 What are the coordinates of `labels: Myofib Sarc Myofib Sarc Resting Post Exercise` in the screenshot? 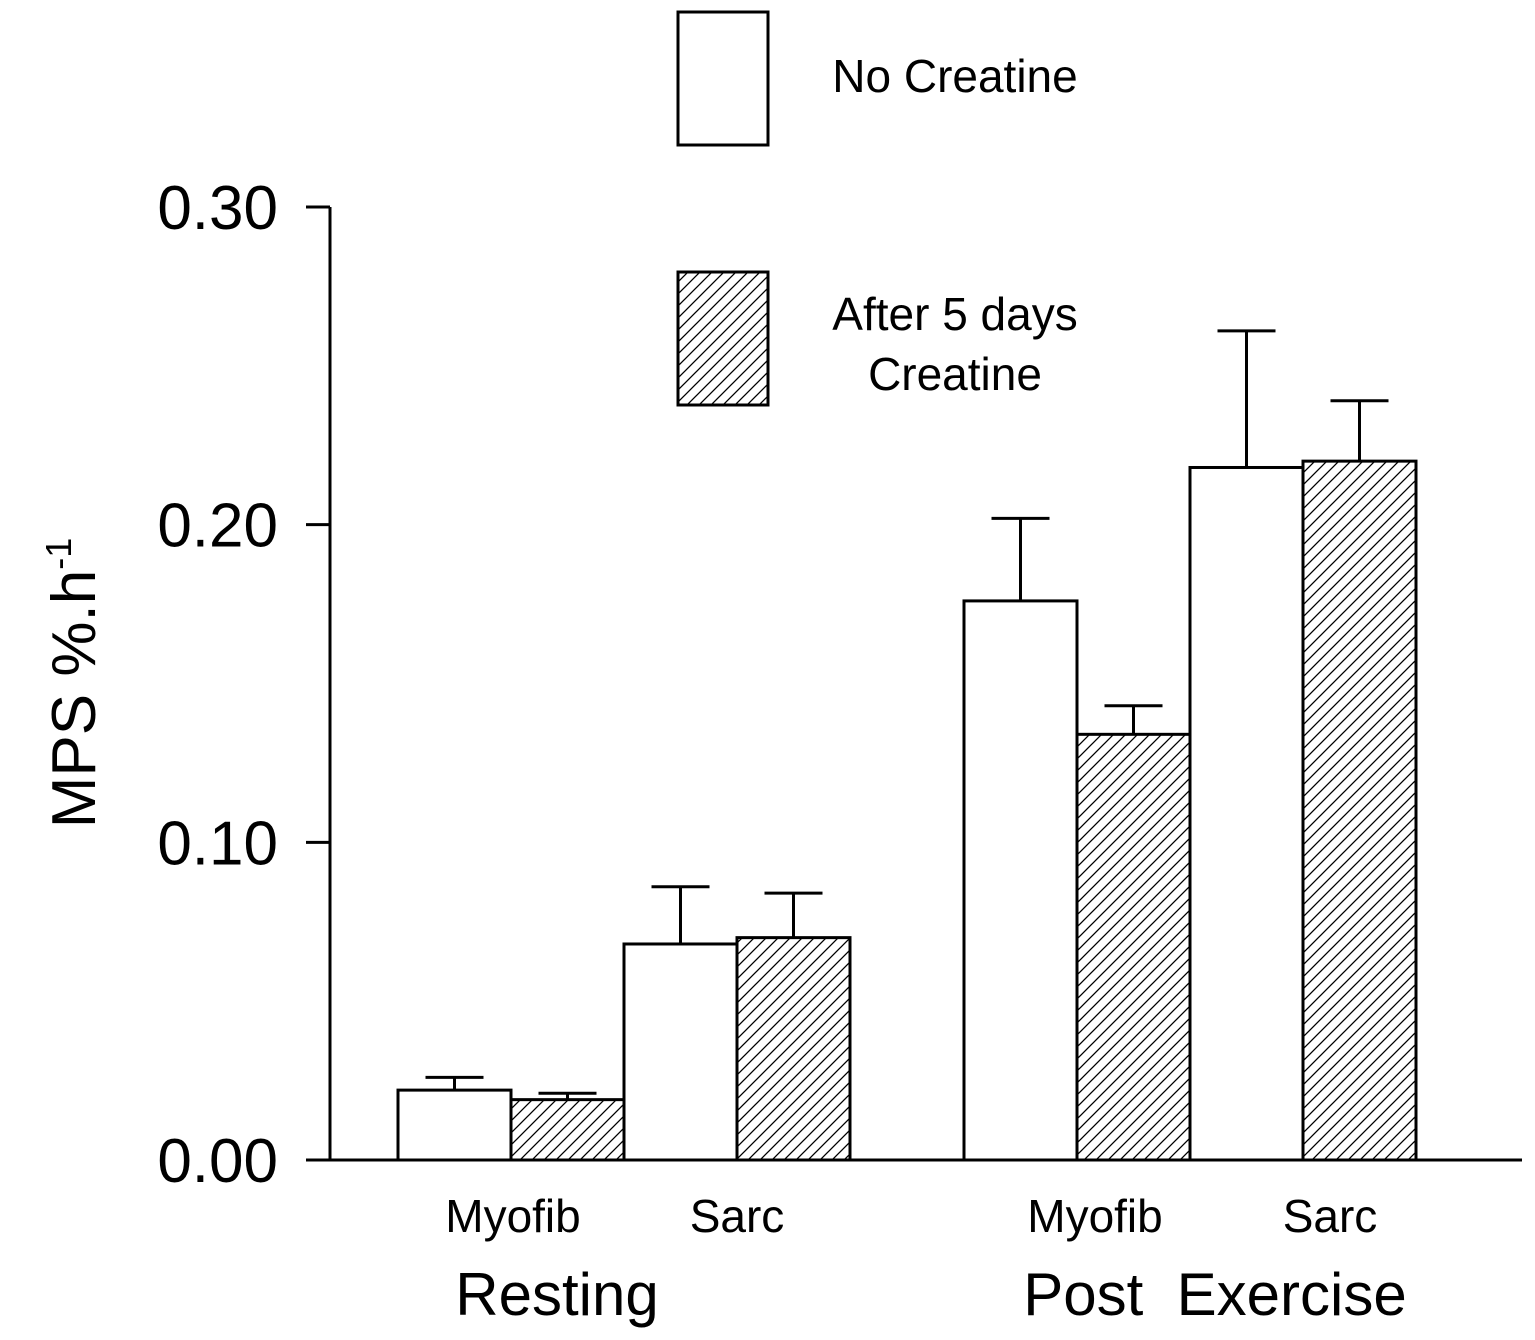 It's located at (925, 1259).